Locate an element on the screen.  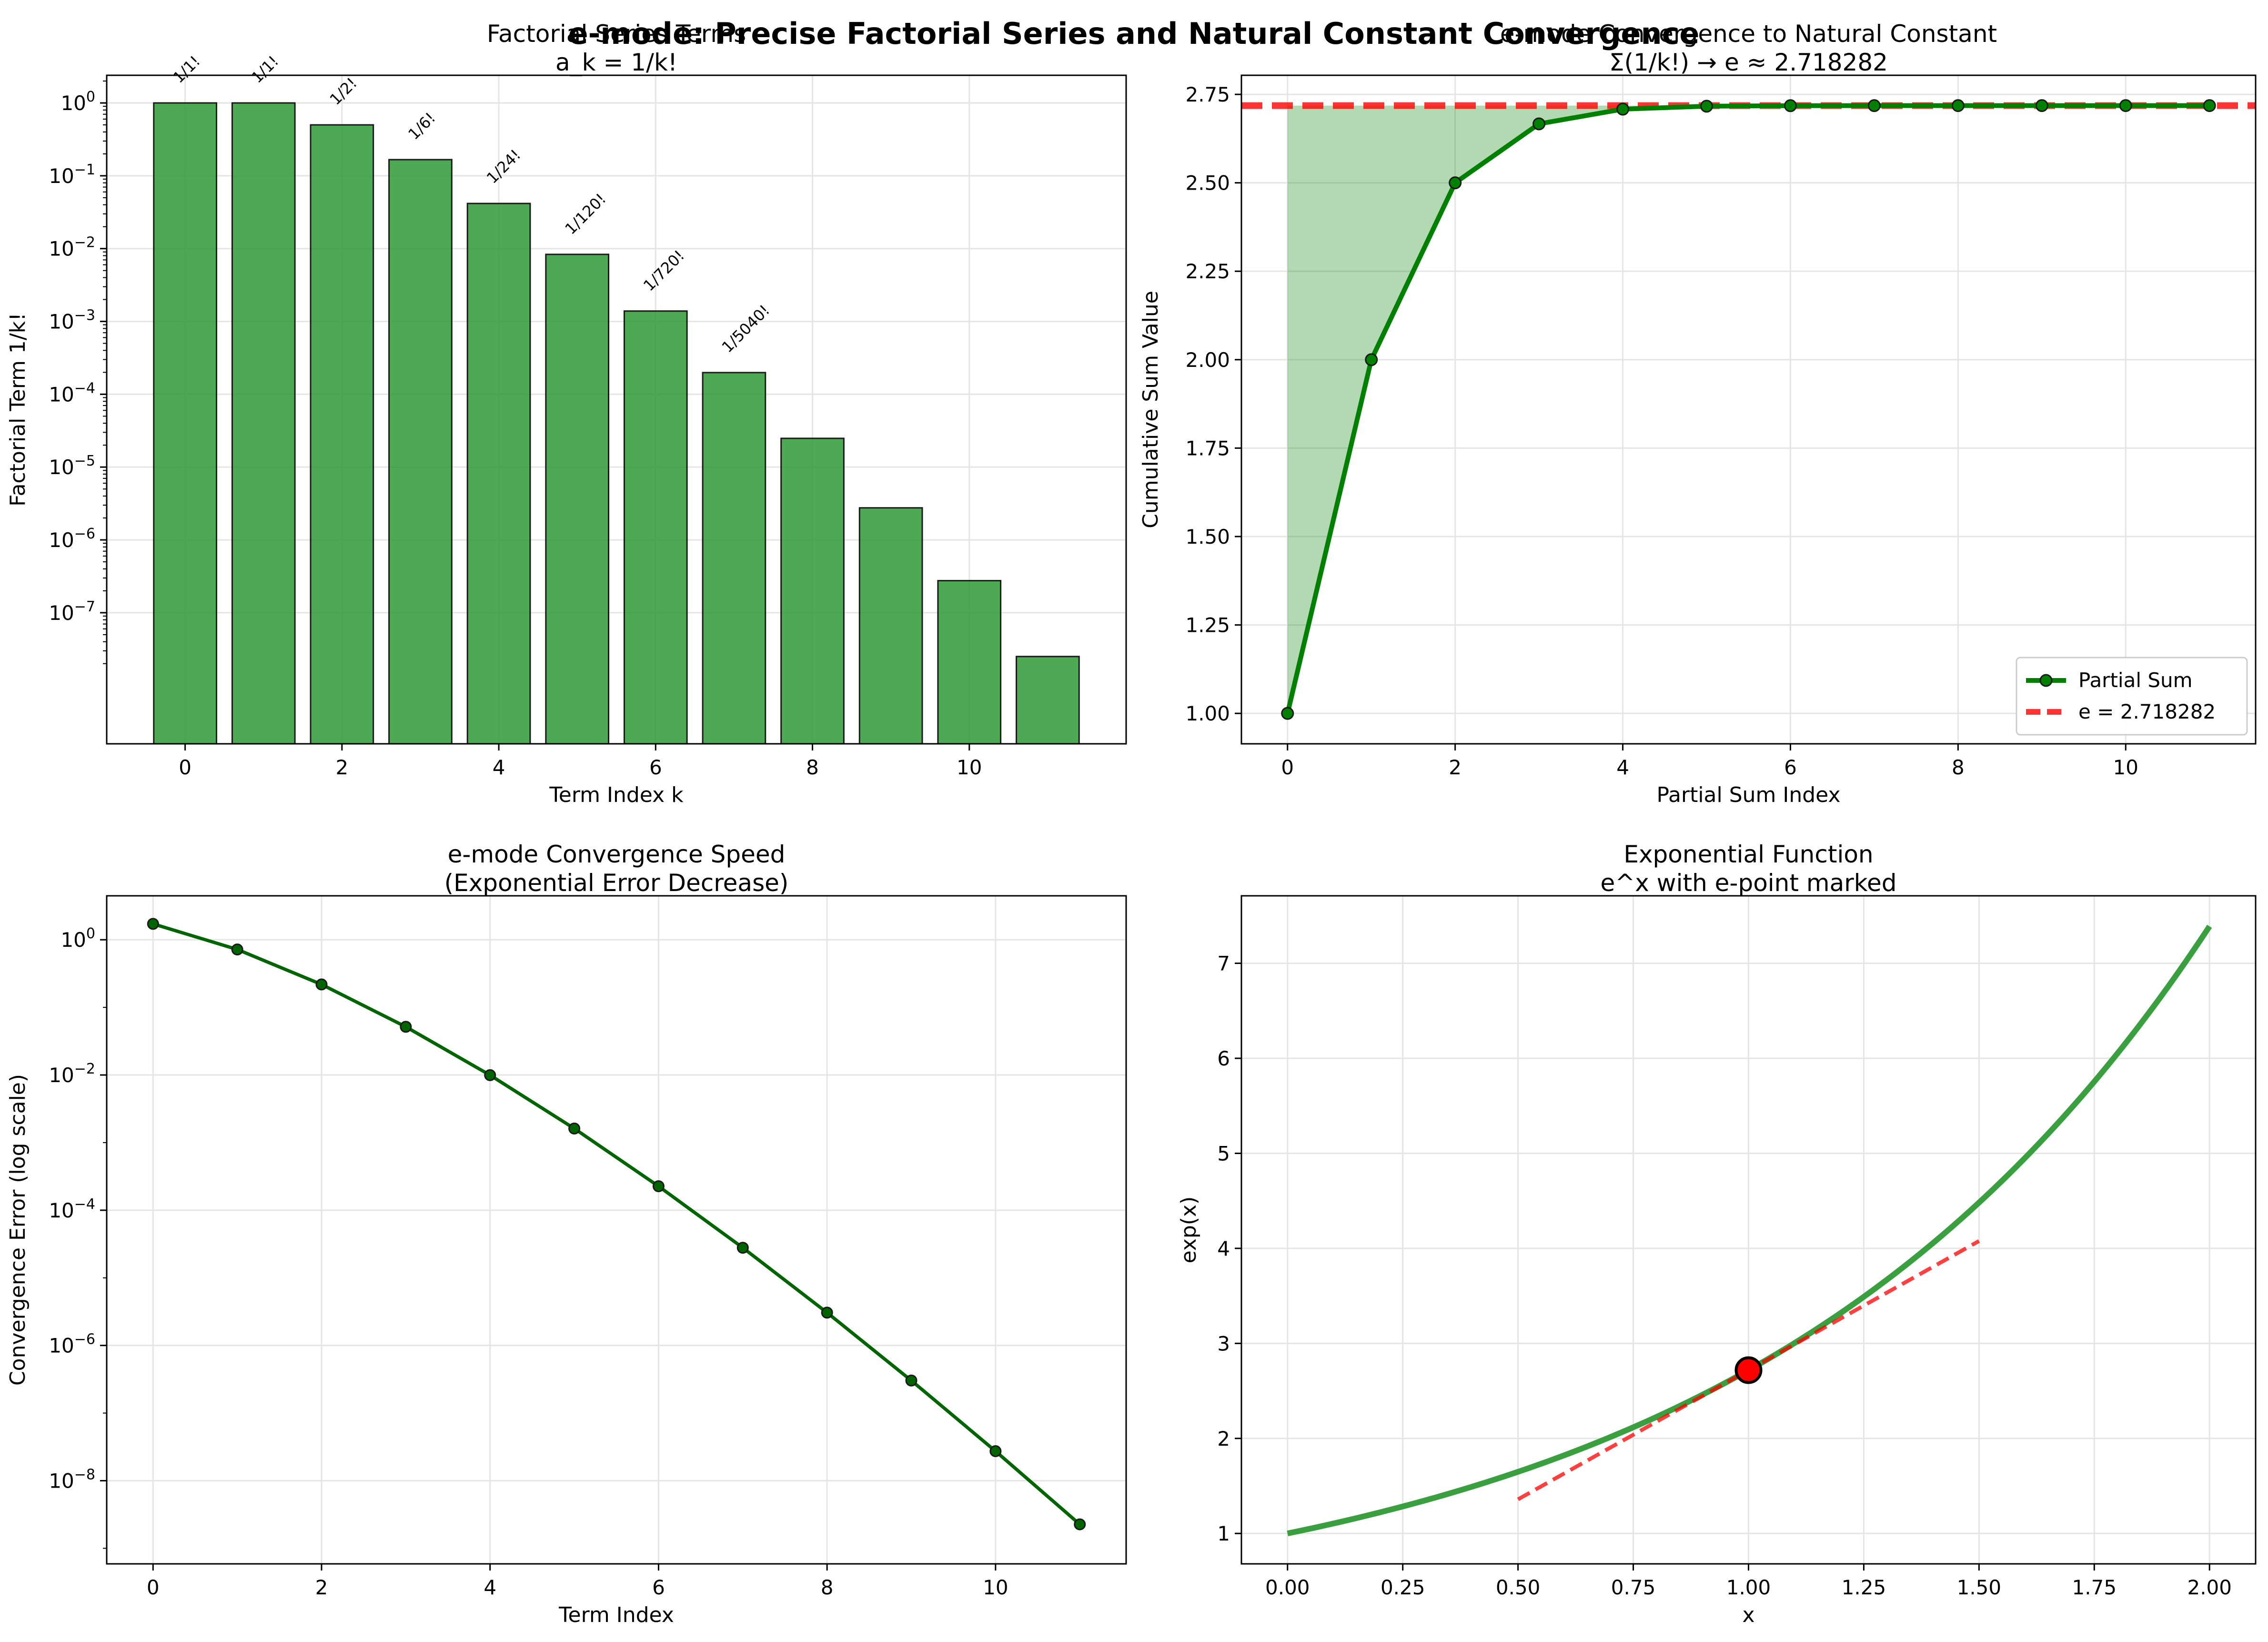
x-tick-label: 0.25 is located at coordinates (1403, 1587).